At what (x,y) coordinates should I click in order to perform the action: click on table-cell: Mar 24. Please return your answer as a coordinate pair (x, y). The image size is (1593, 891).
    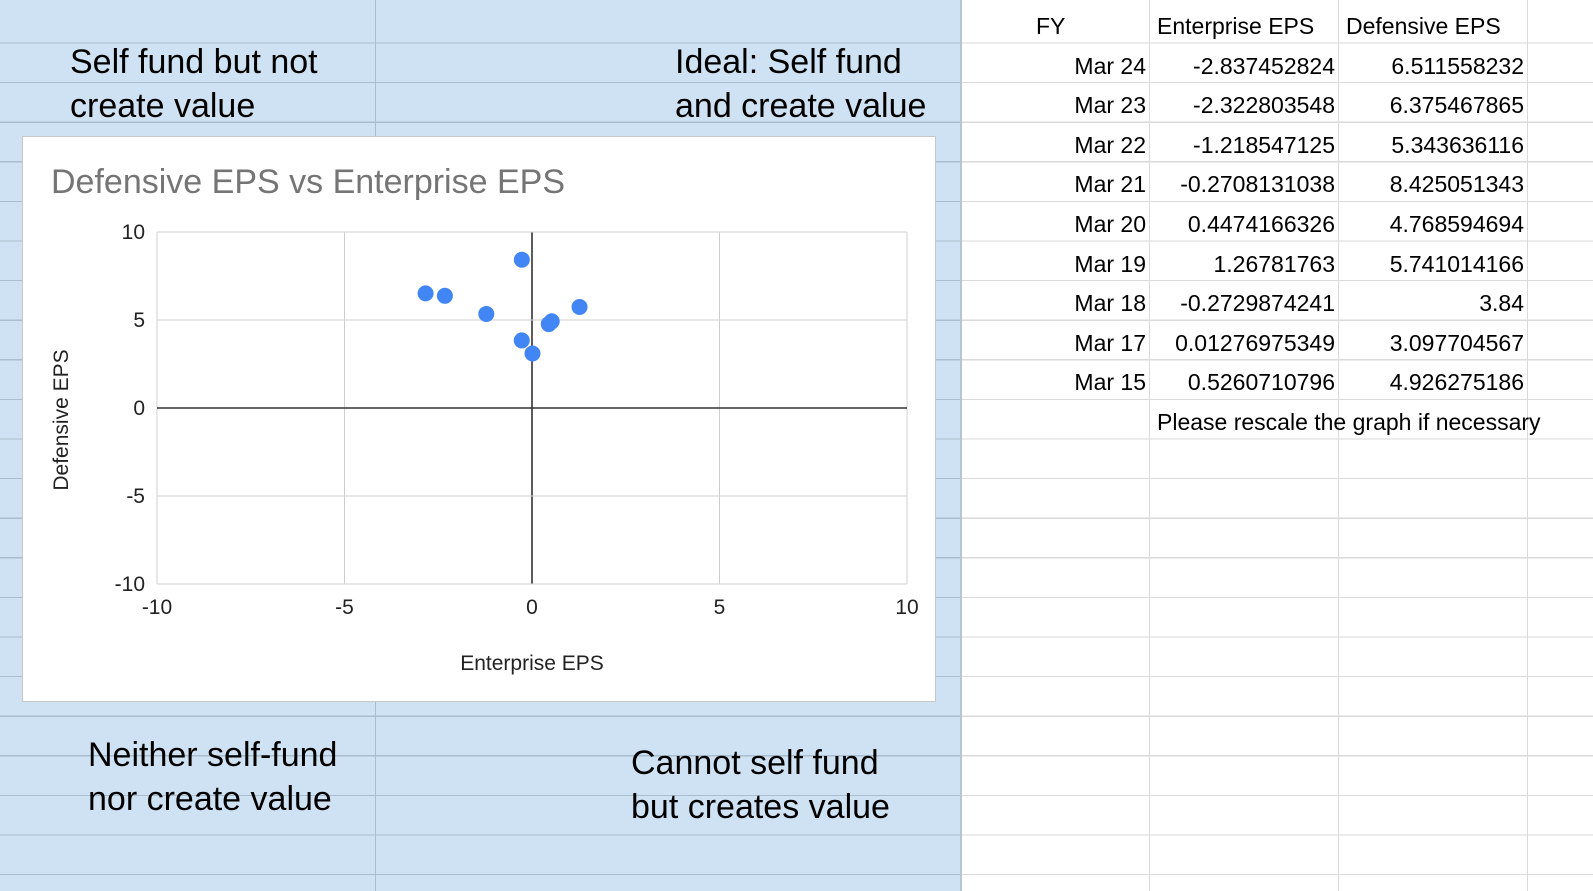
    Looking at the image, I should click on (1110, 65).